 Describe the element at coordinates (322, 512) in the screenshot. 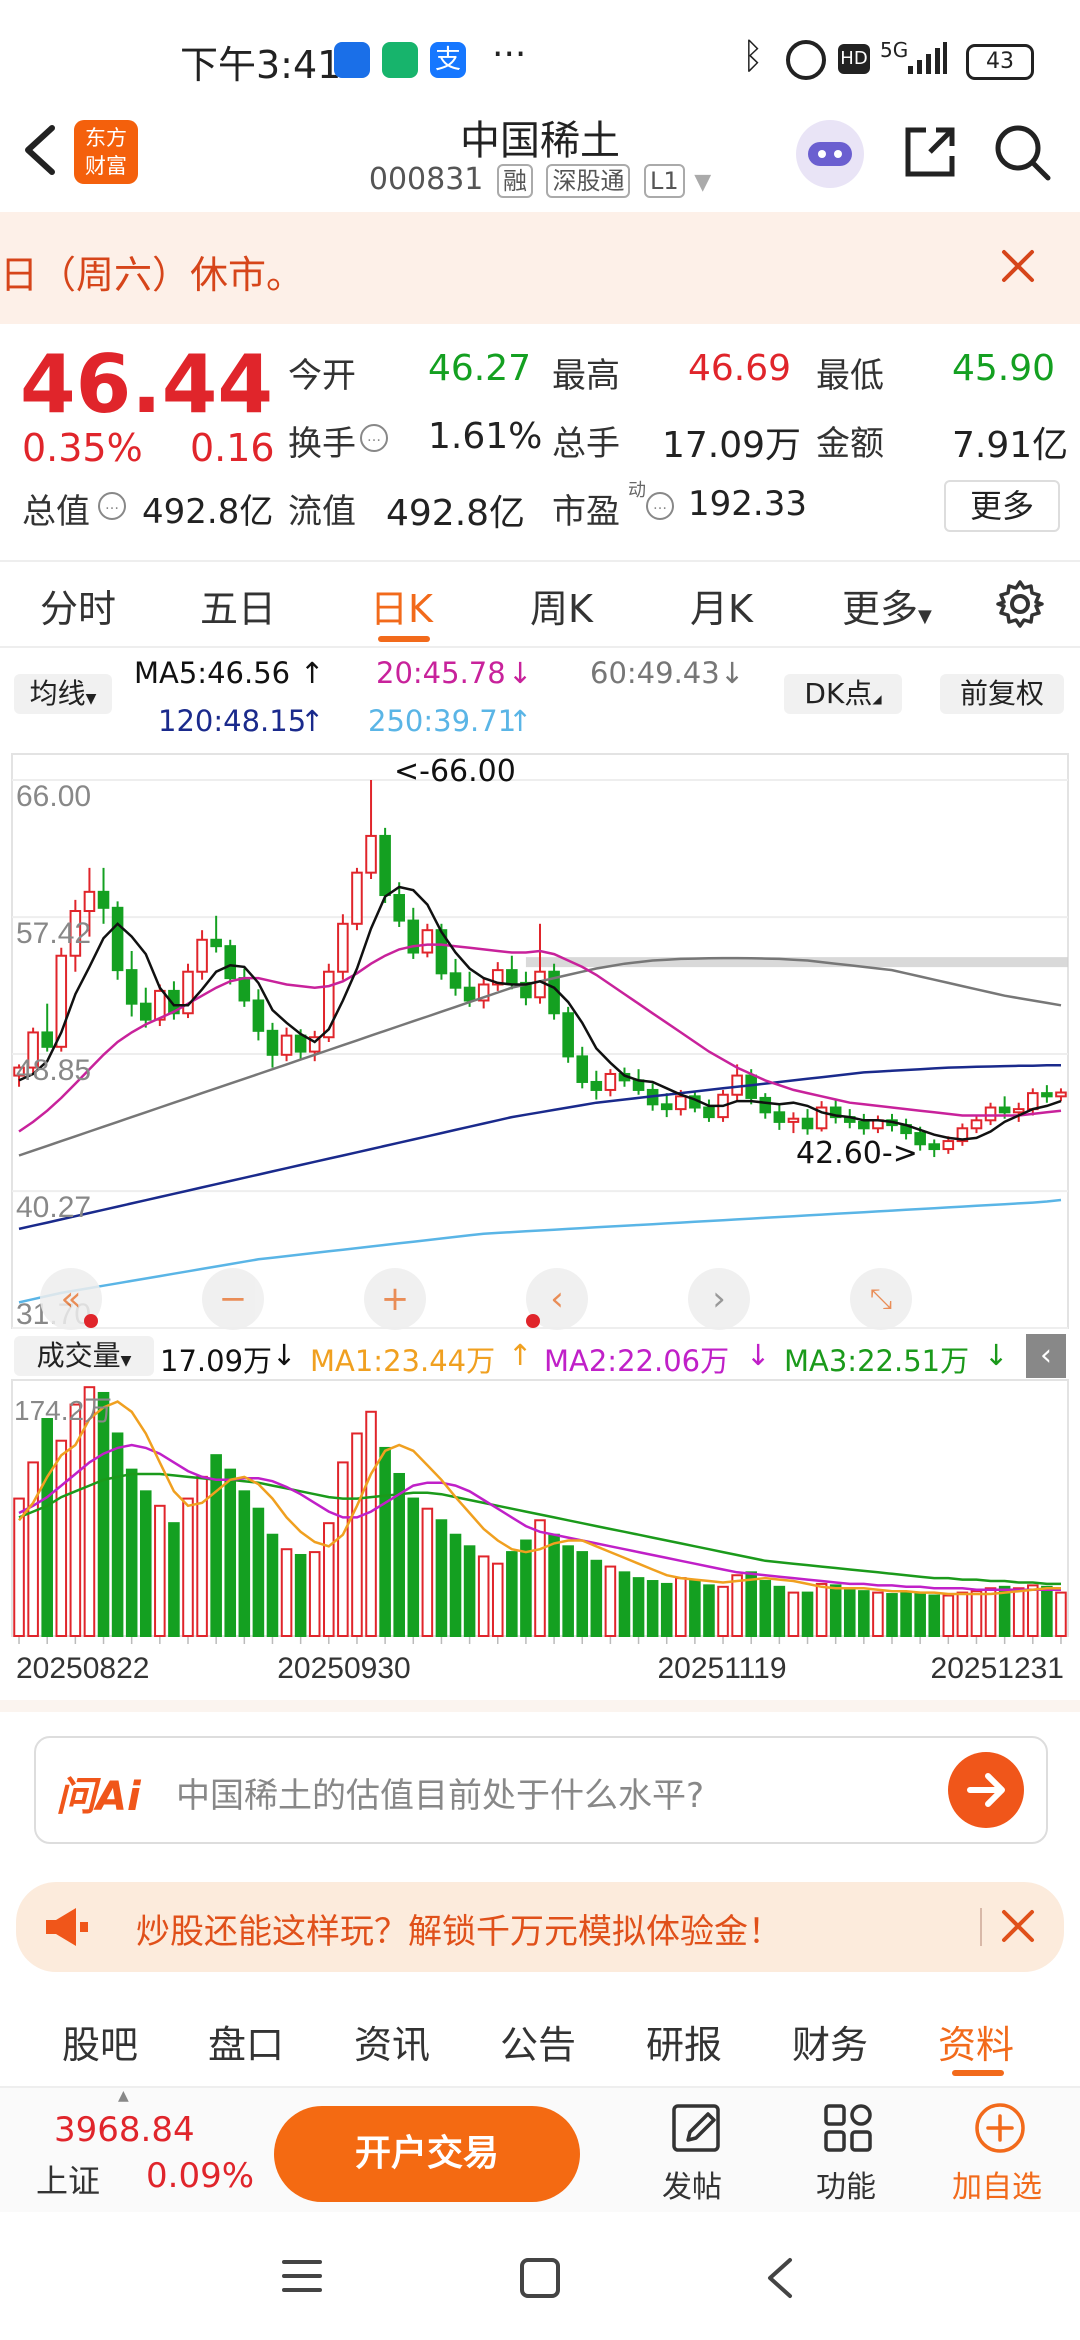

I see `label-float-cap: 流值` at that location.